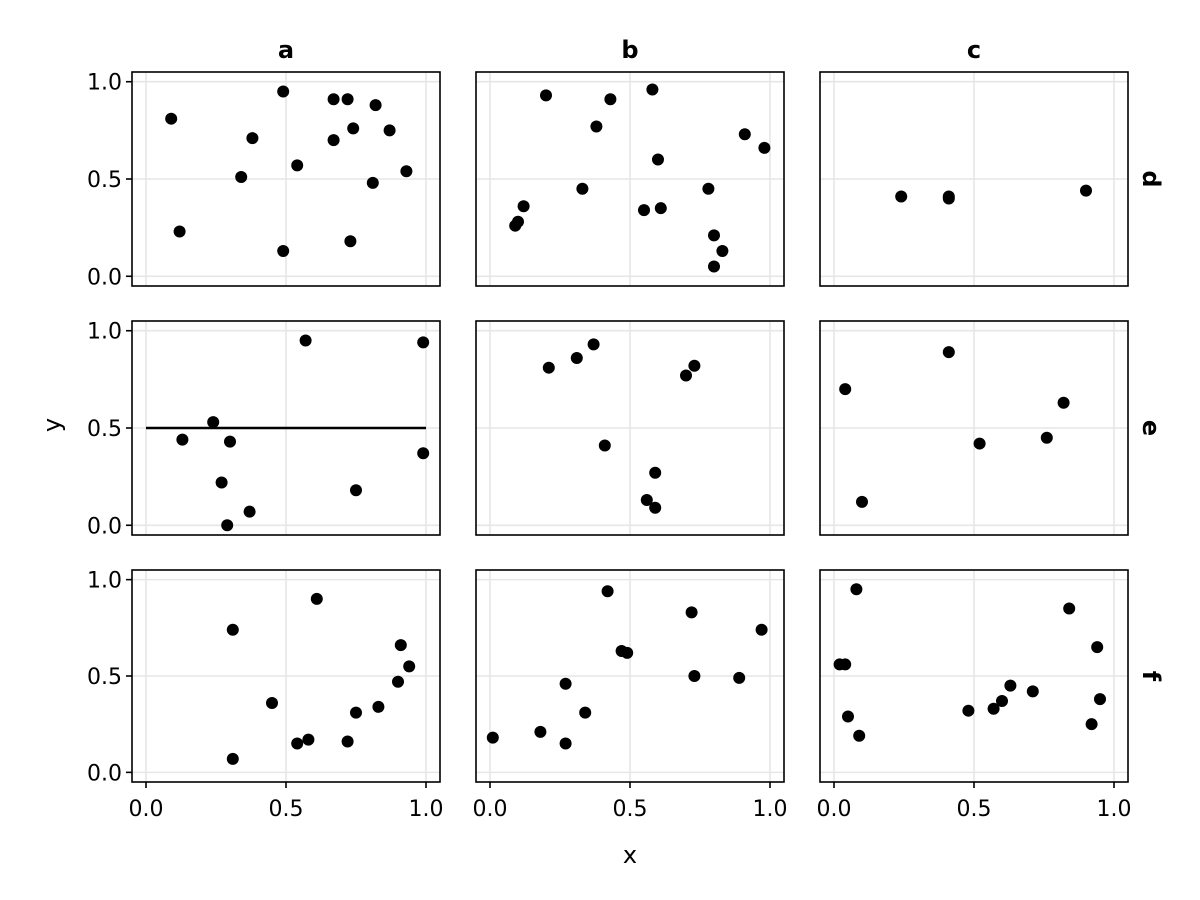 This screenshot has width=1200, height=900. What do you see at coordinates (52, 425) in the screenshot?
I see `y-axis-title: y` at bounding box center [52, 425].